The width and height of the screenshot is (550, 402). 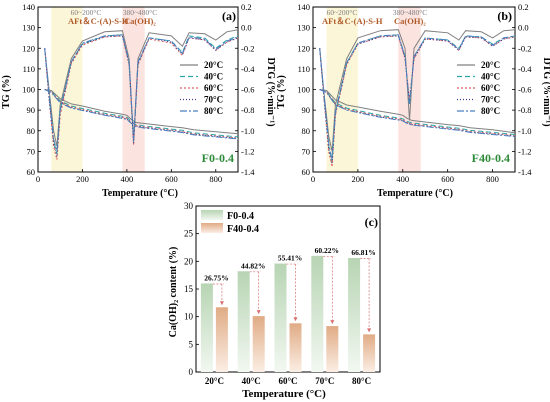 I want to click on x-tick-label: 400, so click(x=402, y=179).